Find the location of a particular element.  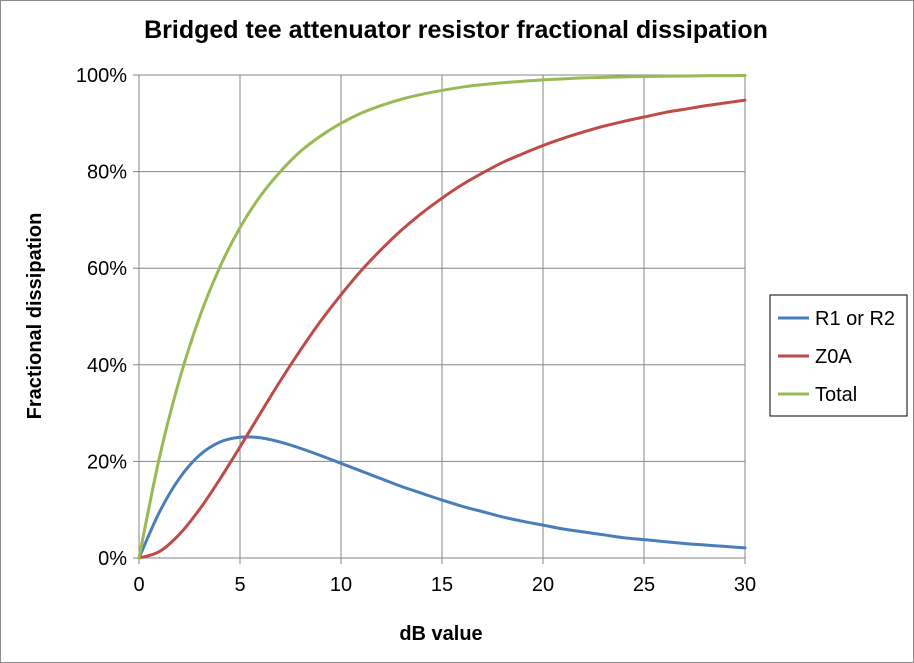

x-tick-label: 0 is located at coordinates (138, 585).